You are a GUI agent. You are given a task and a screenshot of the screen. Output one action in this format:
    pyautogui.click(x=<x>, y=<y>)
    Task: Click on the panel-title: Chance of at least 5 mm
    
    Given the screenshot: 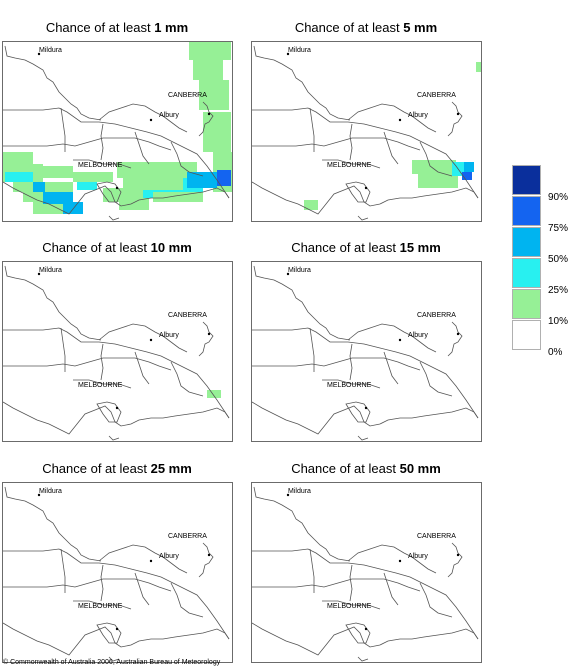 What is the action you would take?
    pyautogui.click(x=366, y=27)
    